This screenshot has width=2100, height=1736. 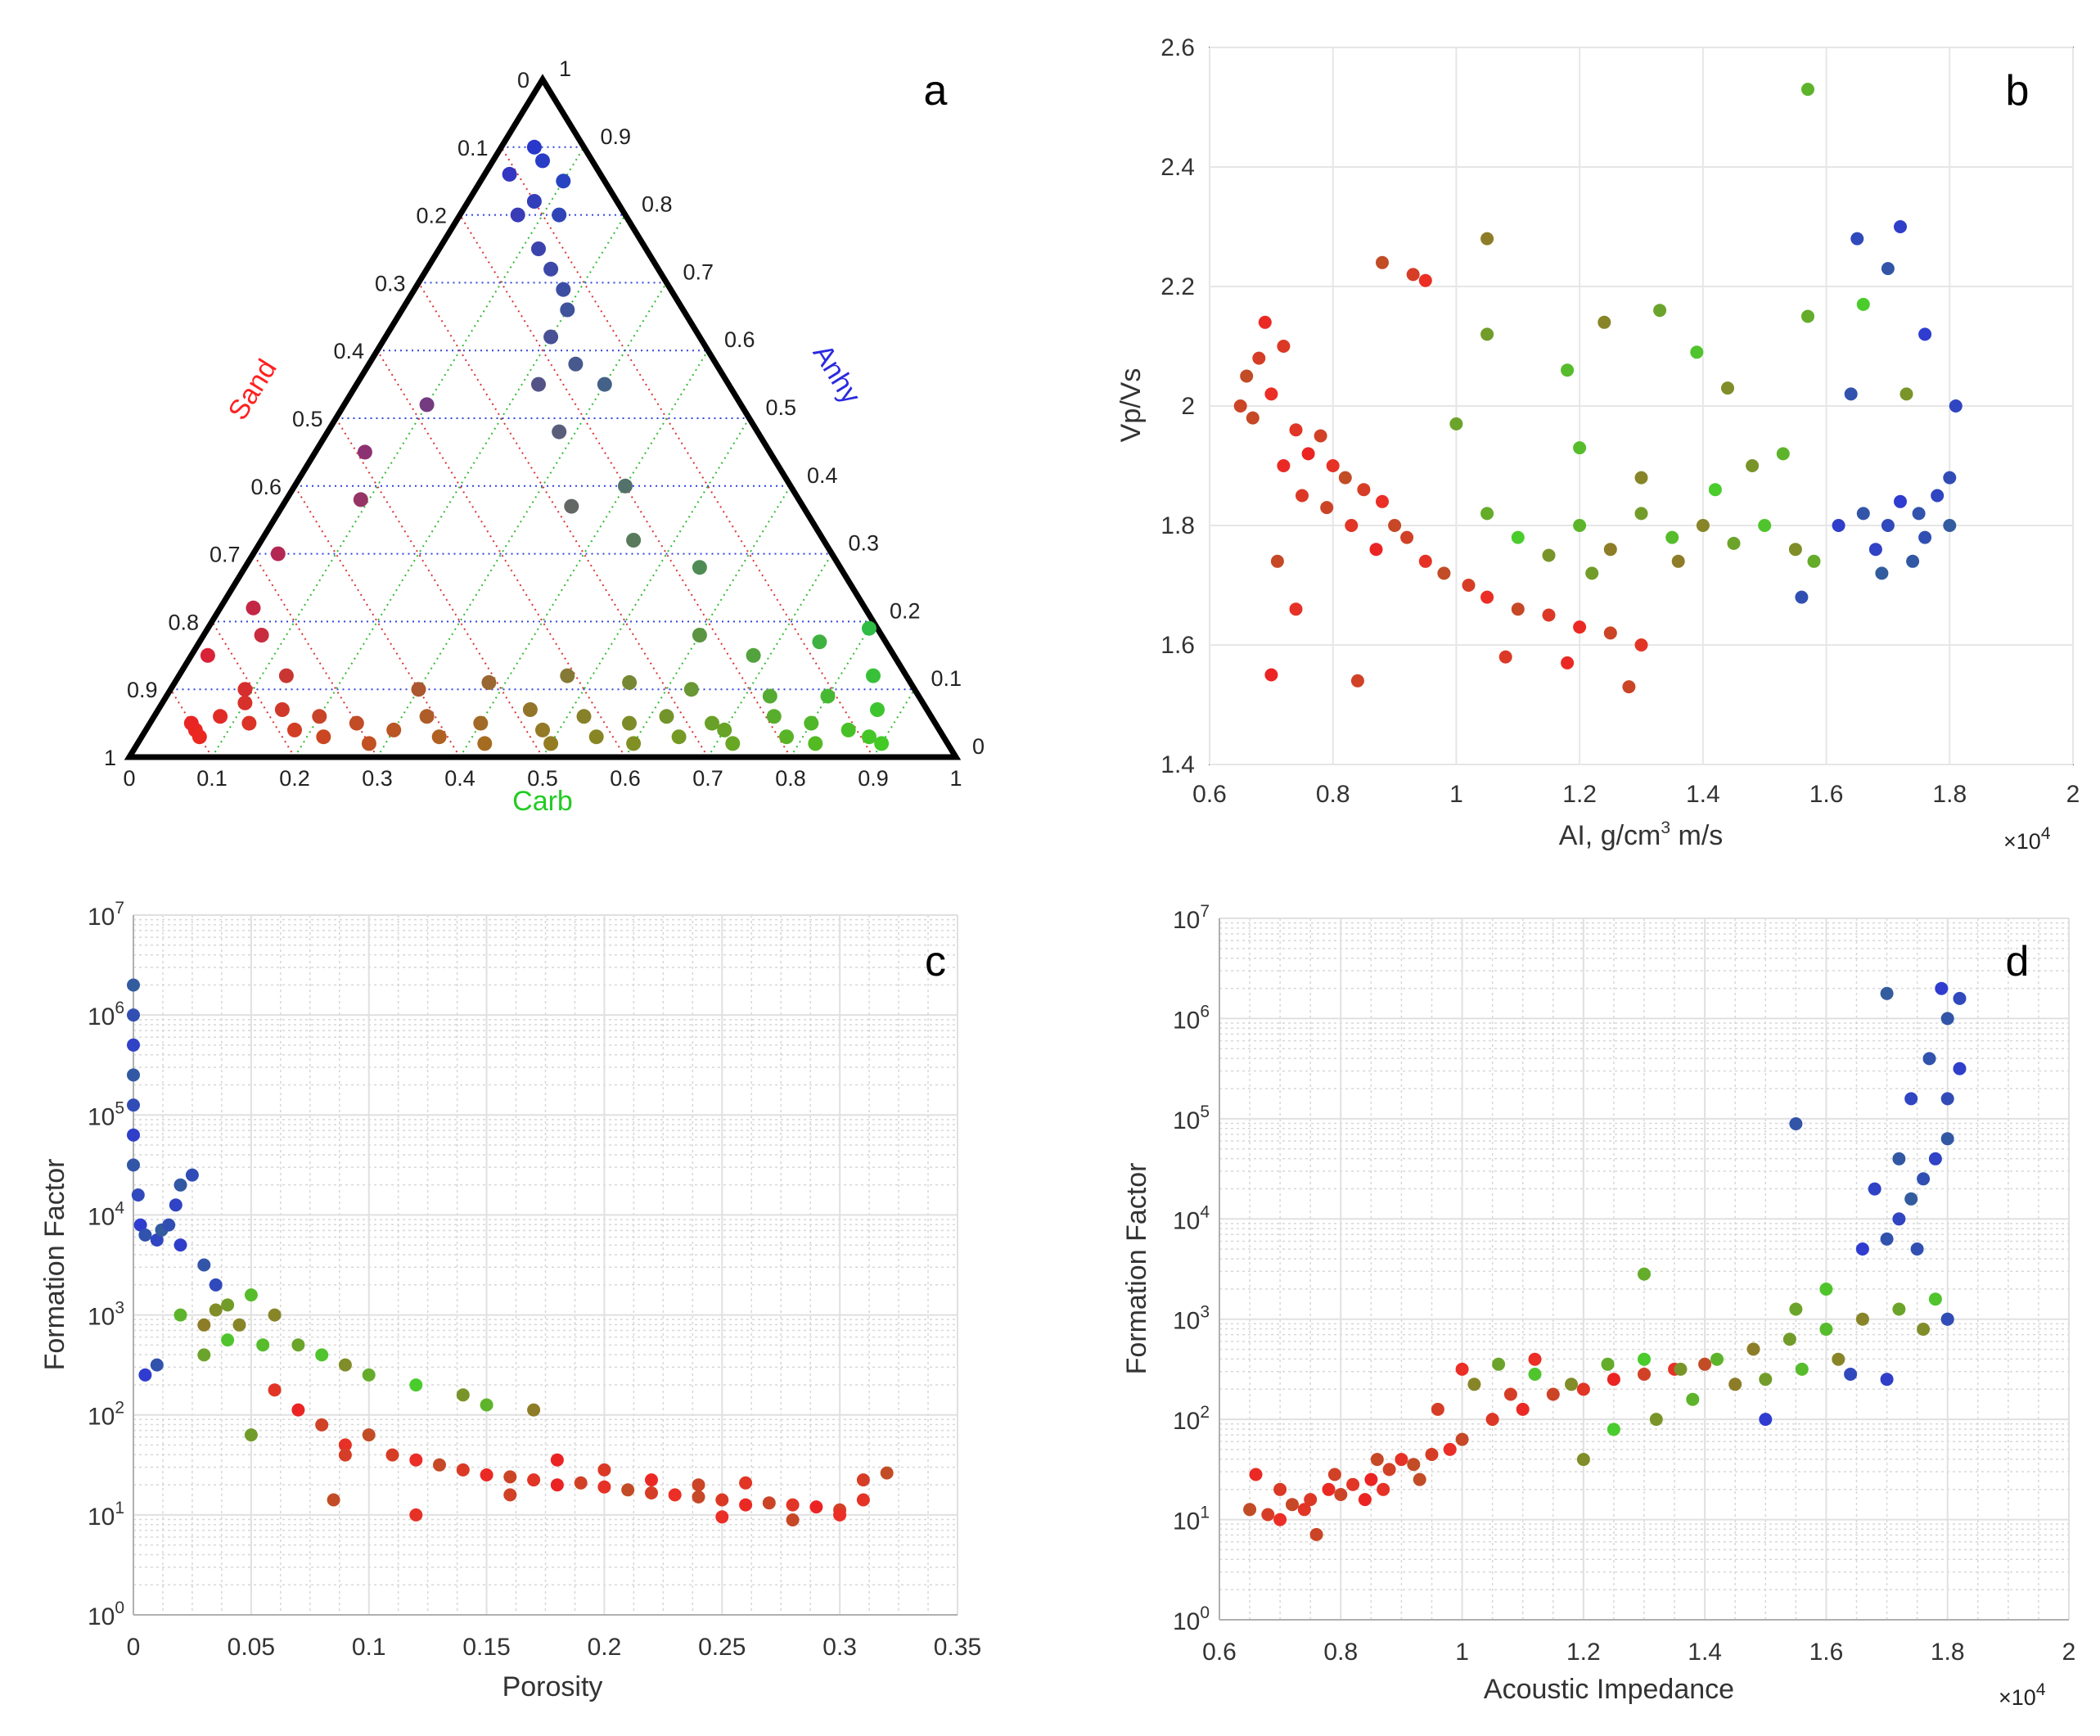 What do you see at coordinates (266, 487) in the screenshot?
I see `left-tick-label: 0.6` at bounding box center [266, 487].